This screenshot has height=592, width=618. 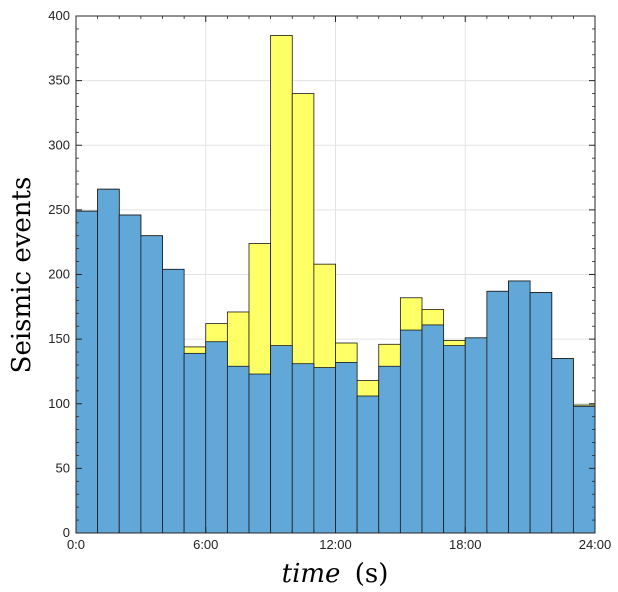 What do you see at coordinates (59, 403) in the screenshot?
I see `y-tick-label: 100` at bounding box center [59, 403].